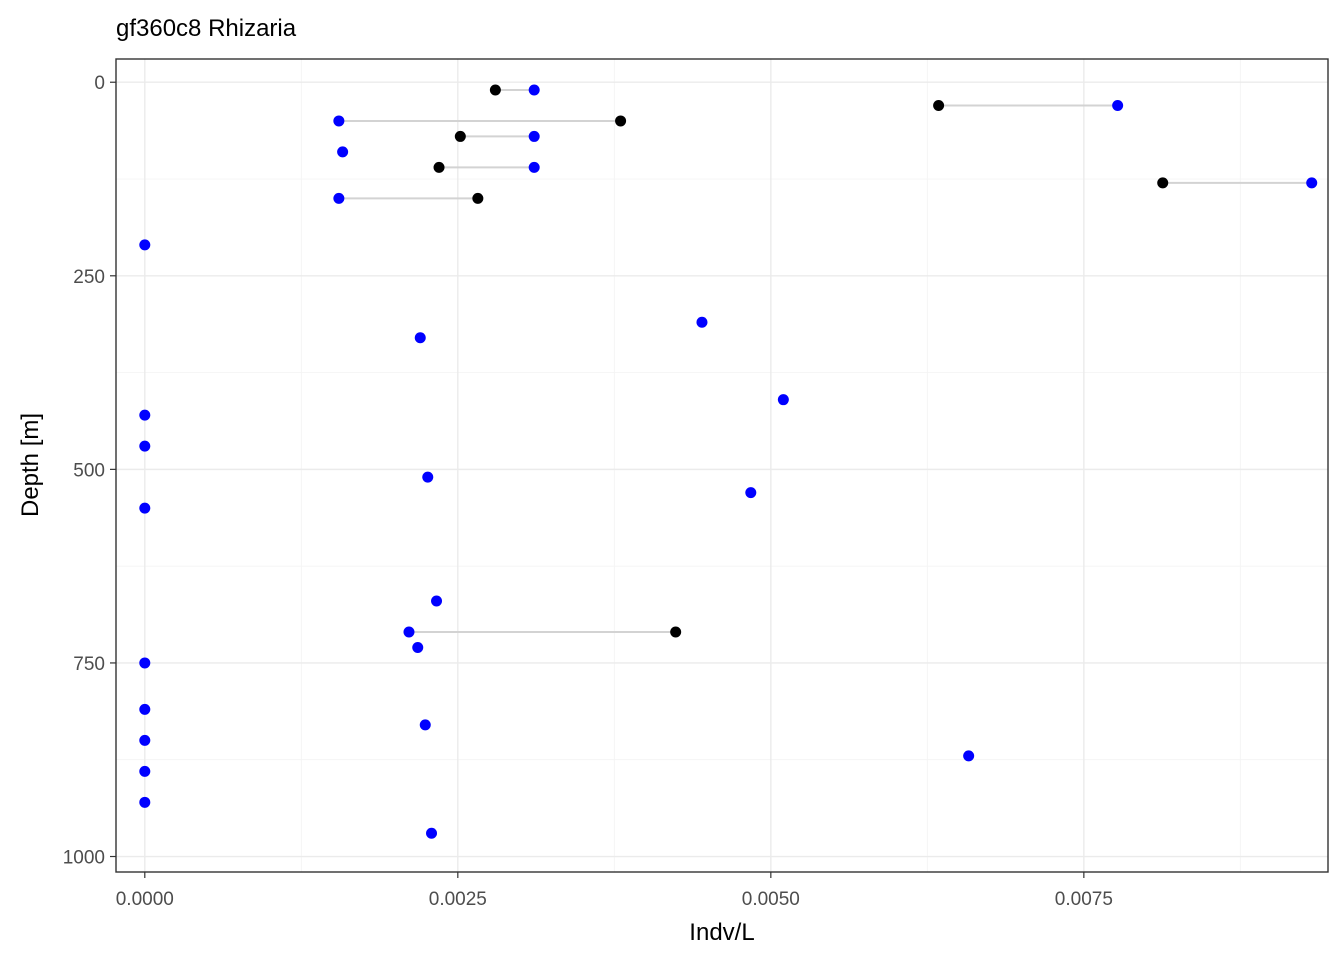 This screenshot has height=960, width=1344. What do you see at coordinates (30, 465) in the screenshot?
I see `y-axis-title: Depth [m]` at bounding box center [30, 465].